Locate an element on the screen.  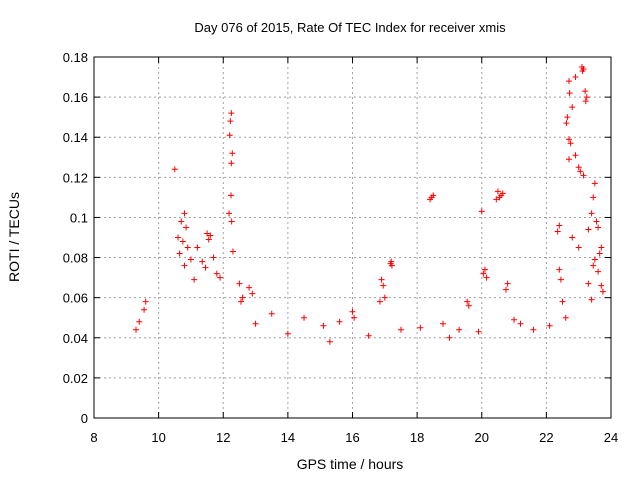
y-tick-label: 0.12 is located at coordinates (75, 177).